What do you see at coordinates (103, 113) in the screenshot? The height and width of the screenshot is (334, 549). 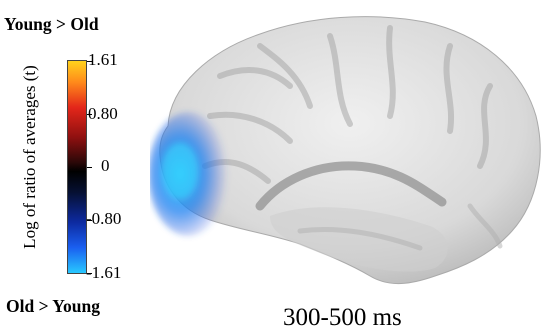 I see `colorbar-tick-high: 0.80` at bounding box center [103, 113].